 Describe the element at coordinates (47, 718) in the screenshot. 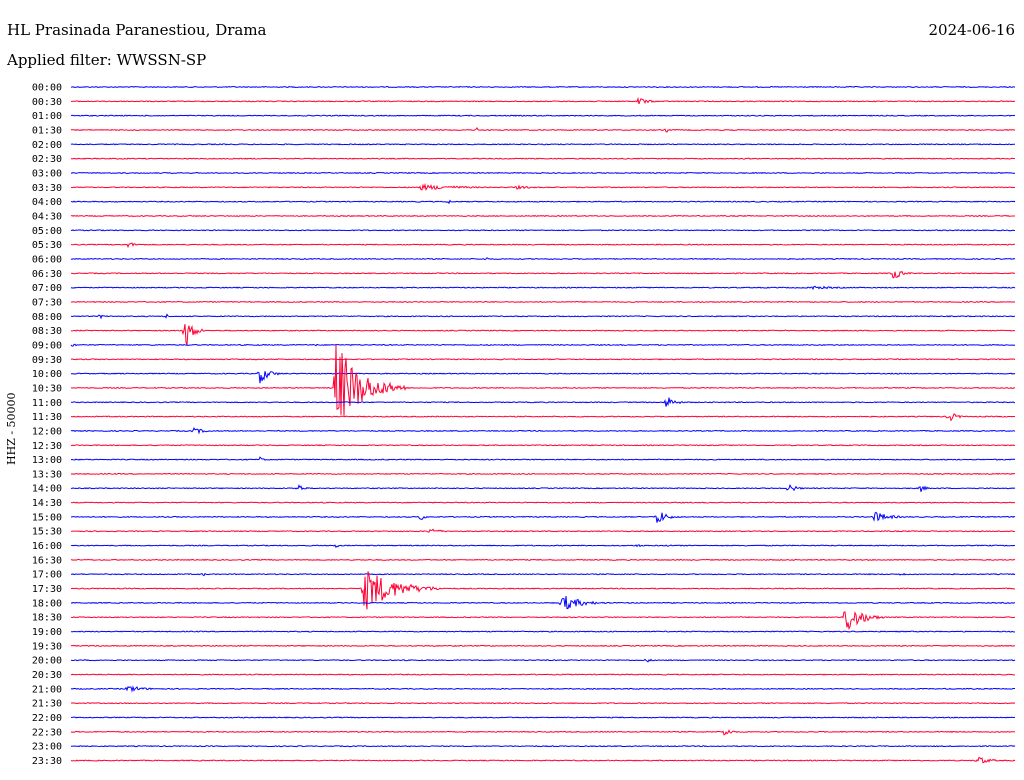

I see `time-tick-label: 22:00` at that location.